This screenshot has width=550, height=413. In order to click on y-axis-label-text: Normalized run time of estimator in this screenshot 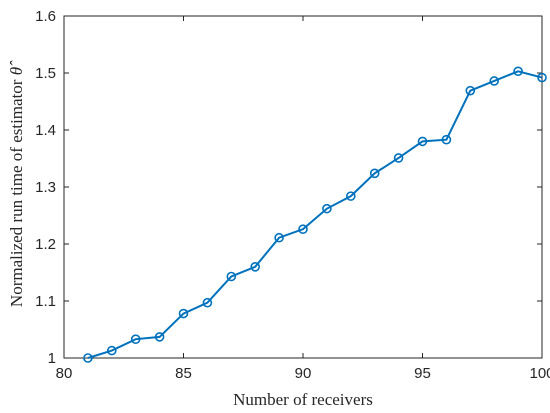, I will do `click(16, 191)`.